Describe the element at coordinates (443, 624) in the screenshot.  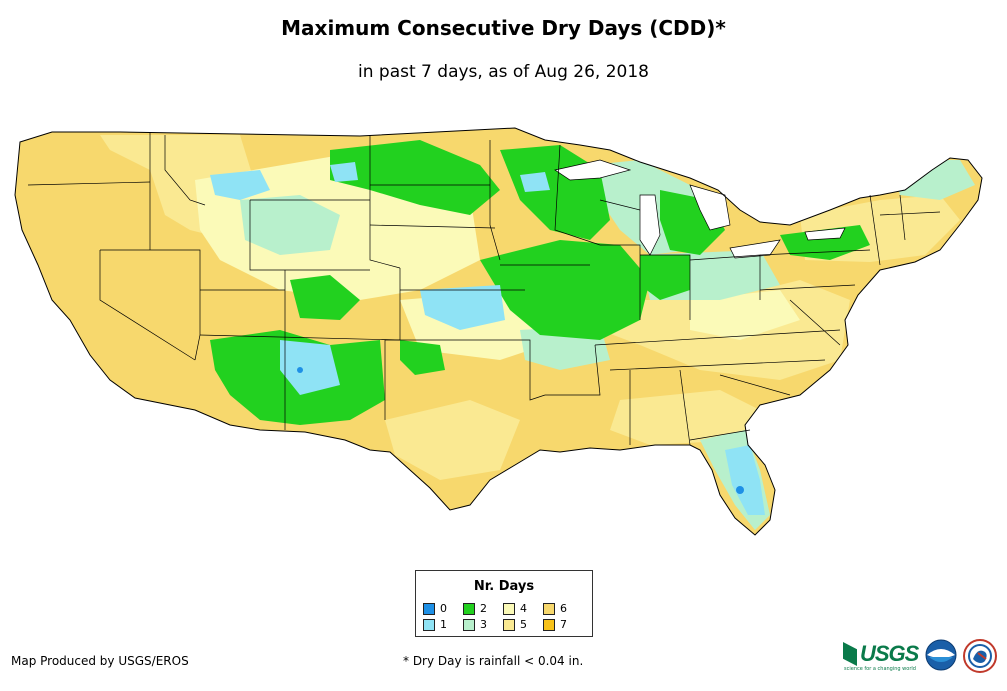
I see `legend-label: 1` at that location.